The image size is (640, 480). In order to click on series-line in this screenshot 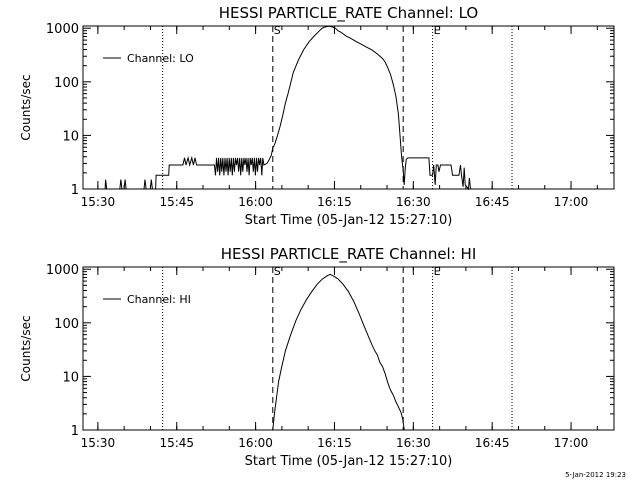, I will do `click(338, 352)`.